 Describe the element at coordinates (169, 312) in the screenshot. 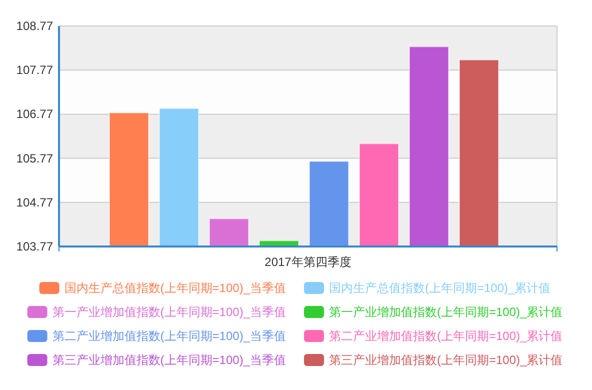

I see `legend-label: 第一产业增加值指数(上年同期=100)_当季值` at that location.